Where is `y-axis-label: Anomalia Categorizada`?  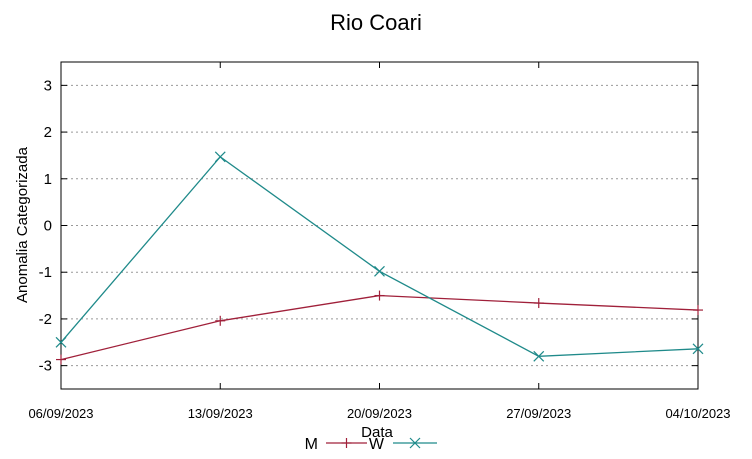 y-axis-label: Anomalia Categorizada is located at coordinates (22, 224).